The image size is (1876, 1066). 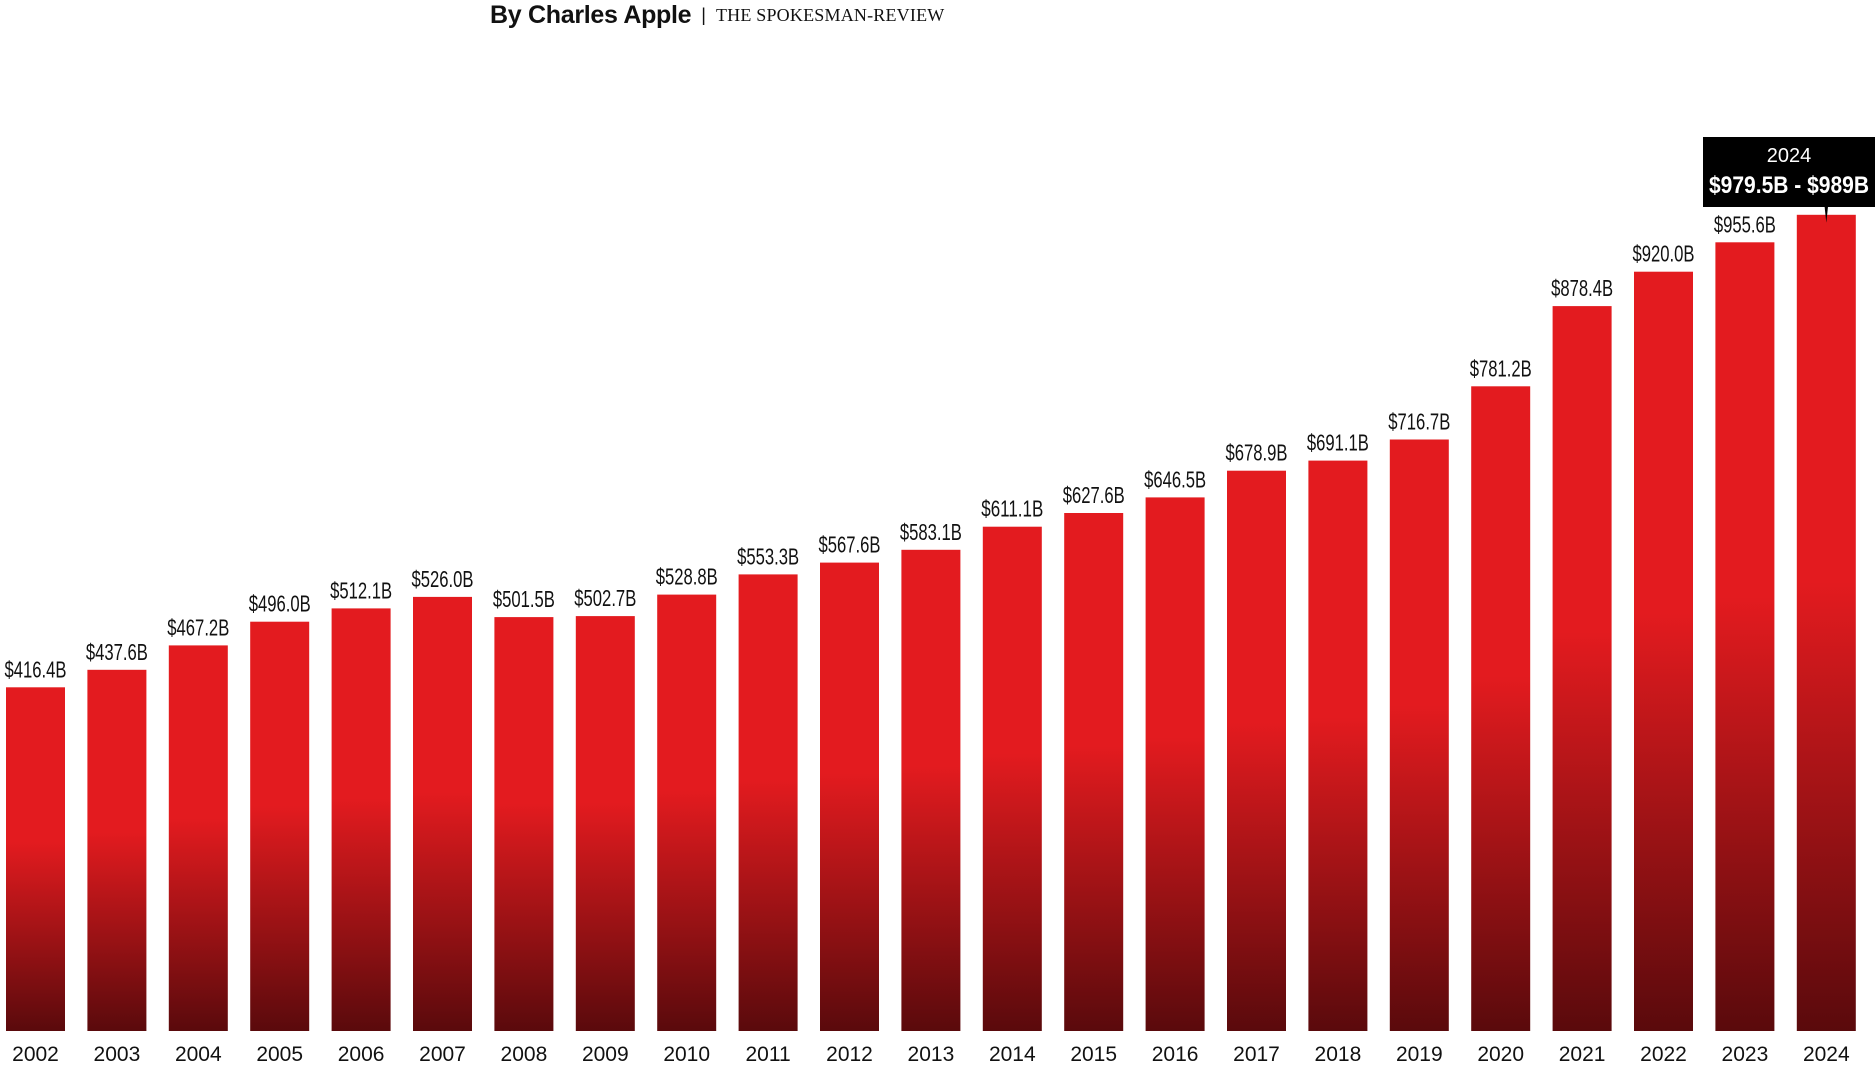 I want to click on year-label-2020: 2020, so click(x=1500, y=1054).